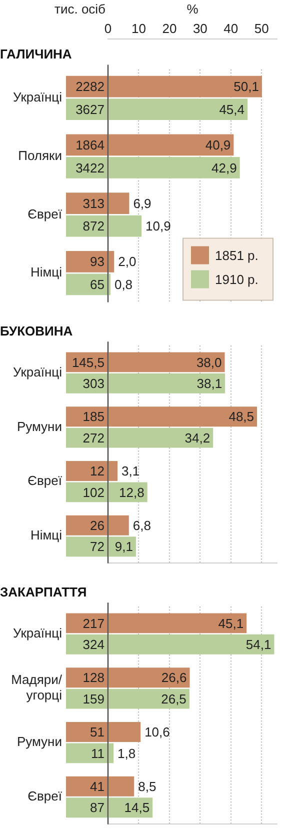 This screenshot has height=837, width=281. Describe the element at coordinates (192, 8) in the screenshot. I see `x-axis-title: %` at that location.